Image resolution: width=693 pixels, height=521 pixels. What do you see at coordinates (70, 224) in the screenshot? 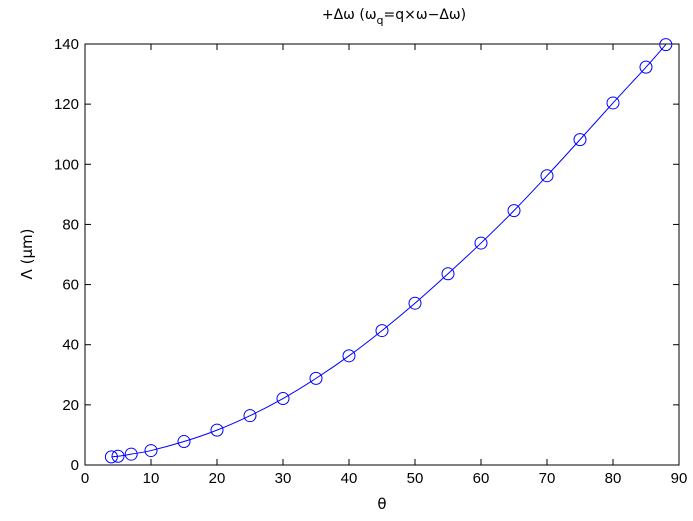
I see `y-tick-label: 80` at bounding box center [70, 224].